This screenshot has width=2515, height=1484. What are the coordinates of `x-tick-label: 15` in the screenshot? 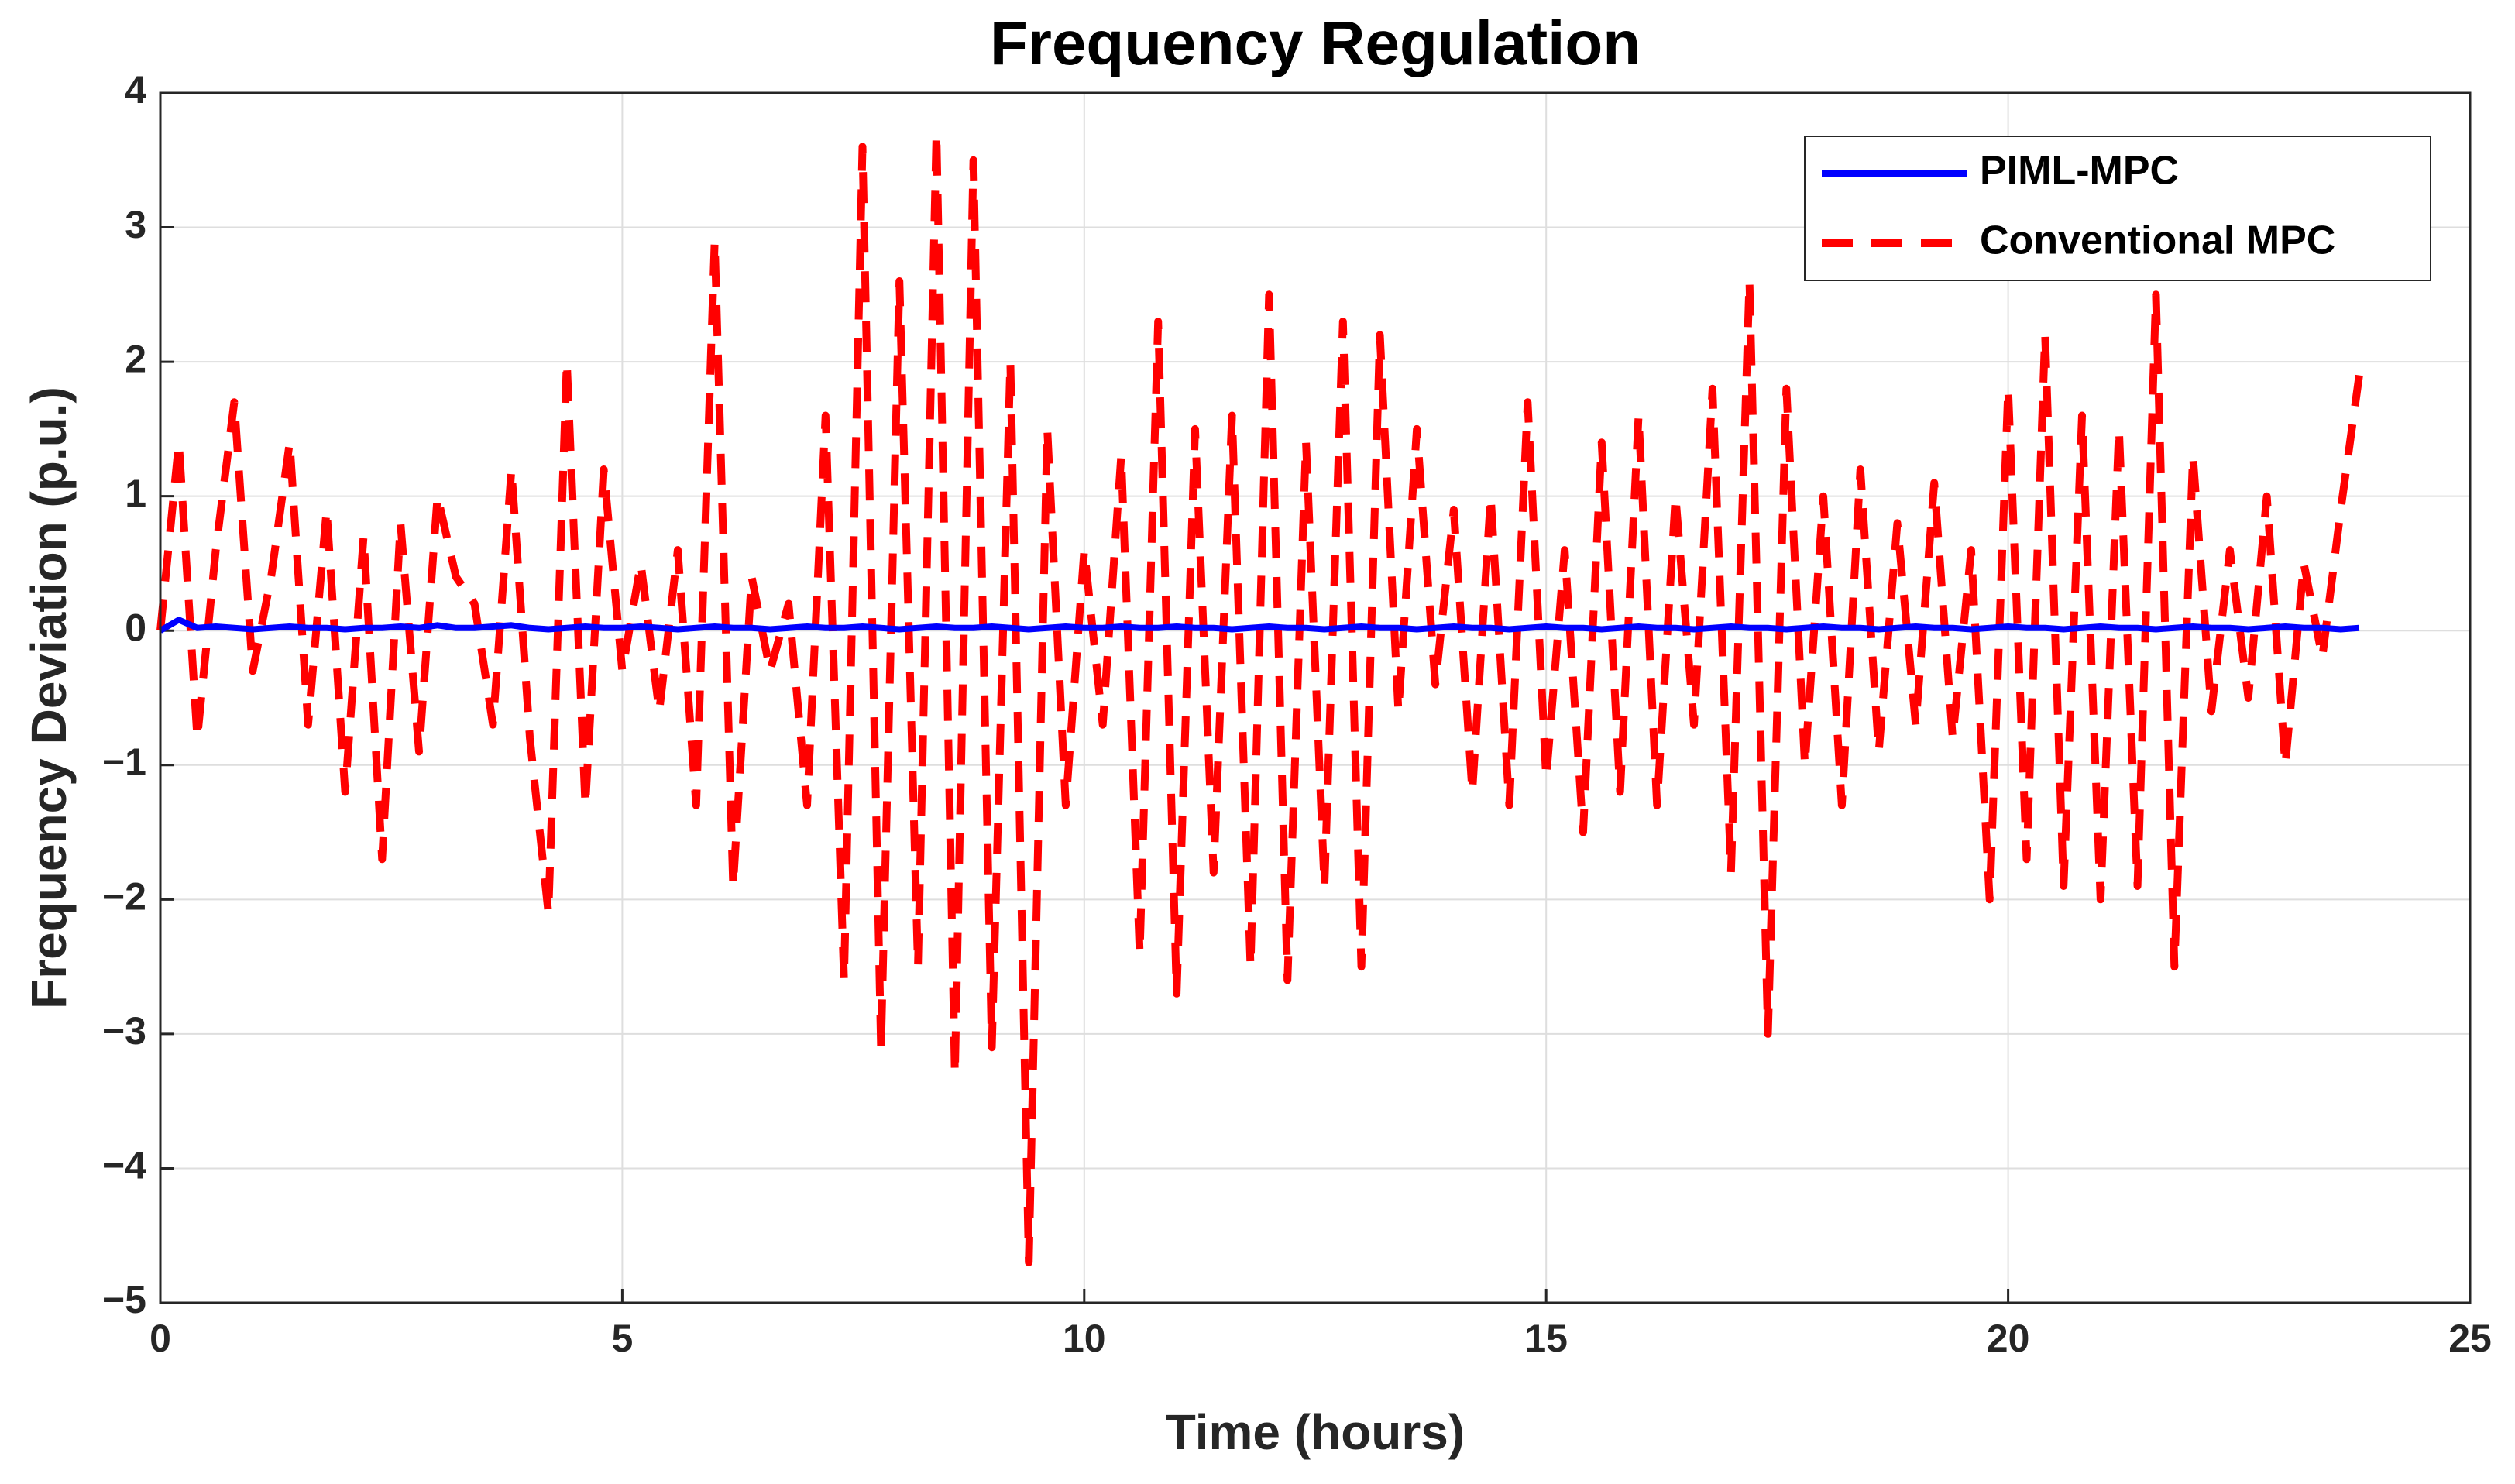 It's located at (1546, 1338).